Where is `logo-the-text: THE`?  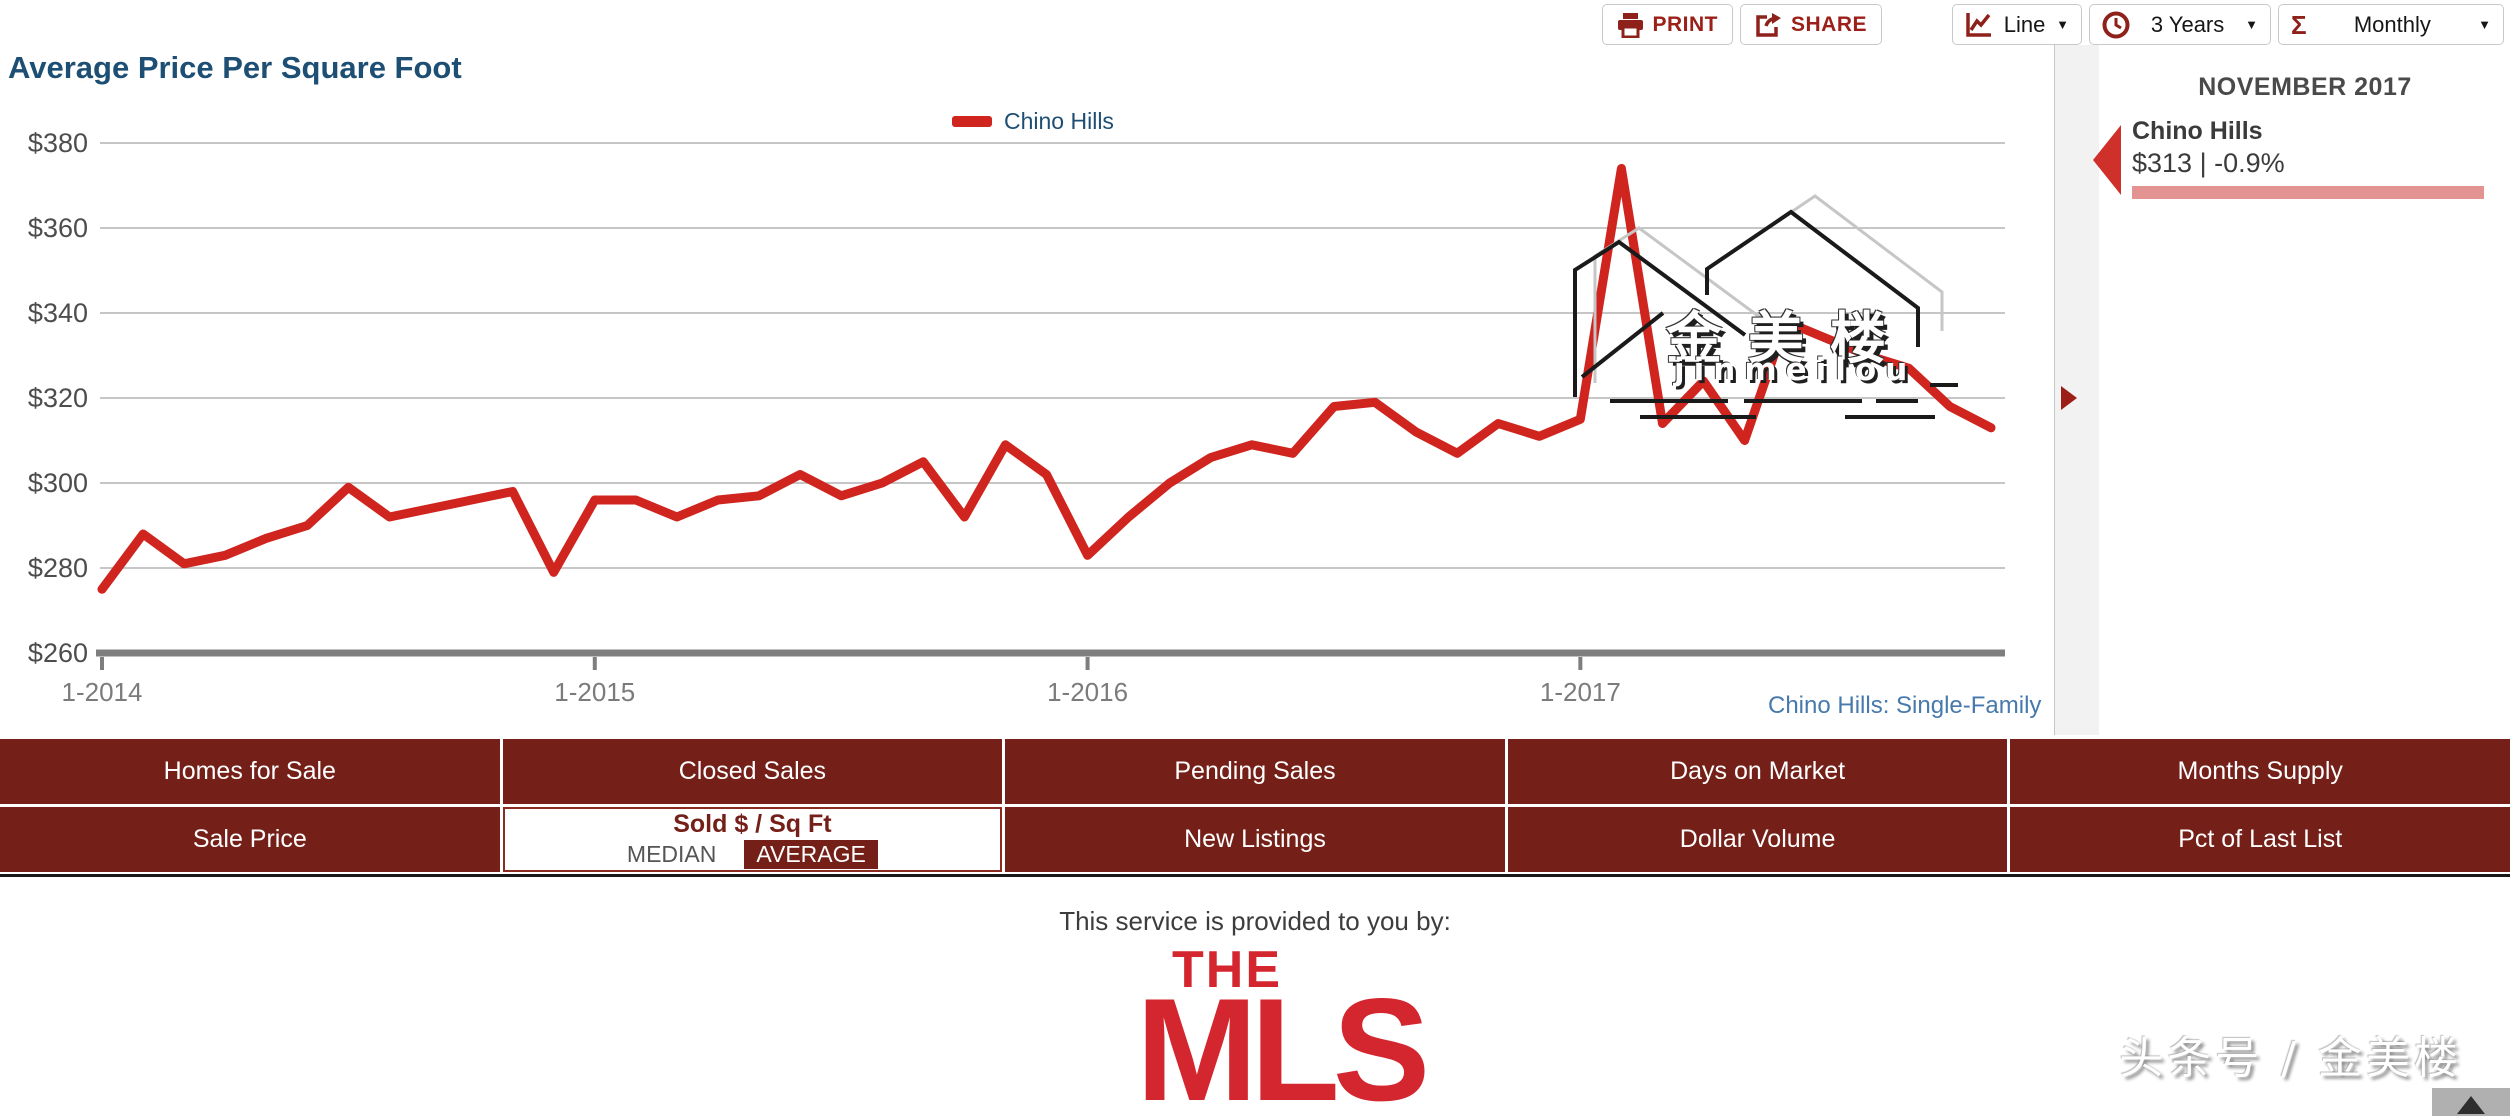 logo-the-text: THE is located at coordinates (1227, 970).